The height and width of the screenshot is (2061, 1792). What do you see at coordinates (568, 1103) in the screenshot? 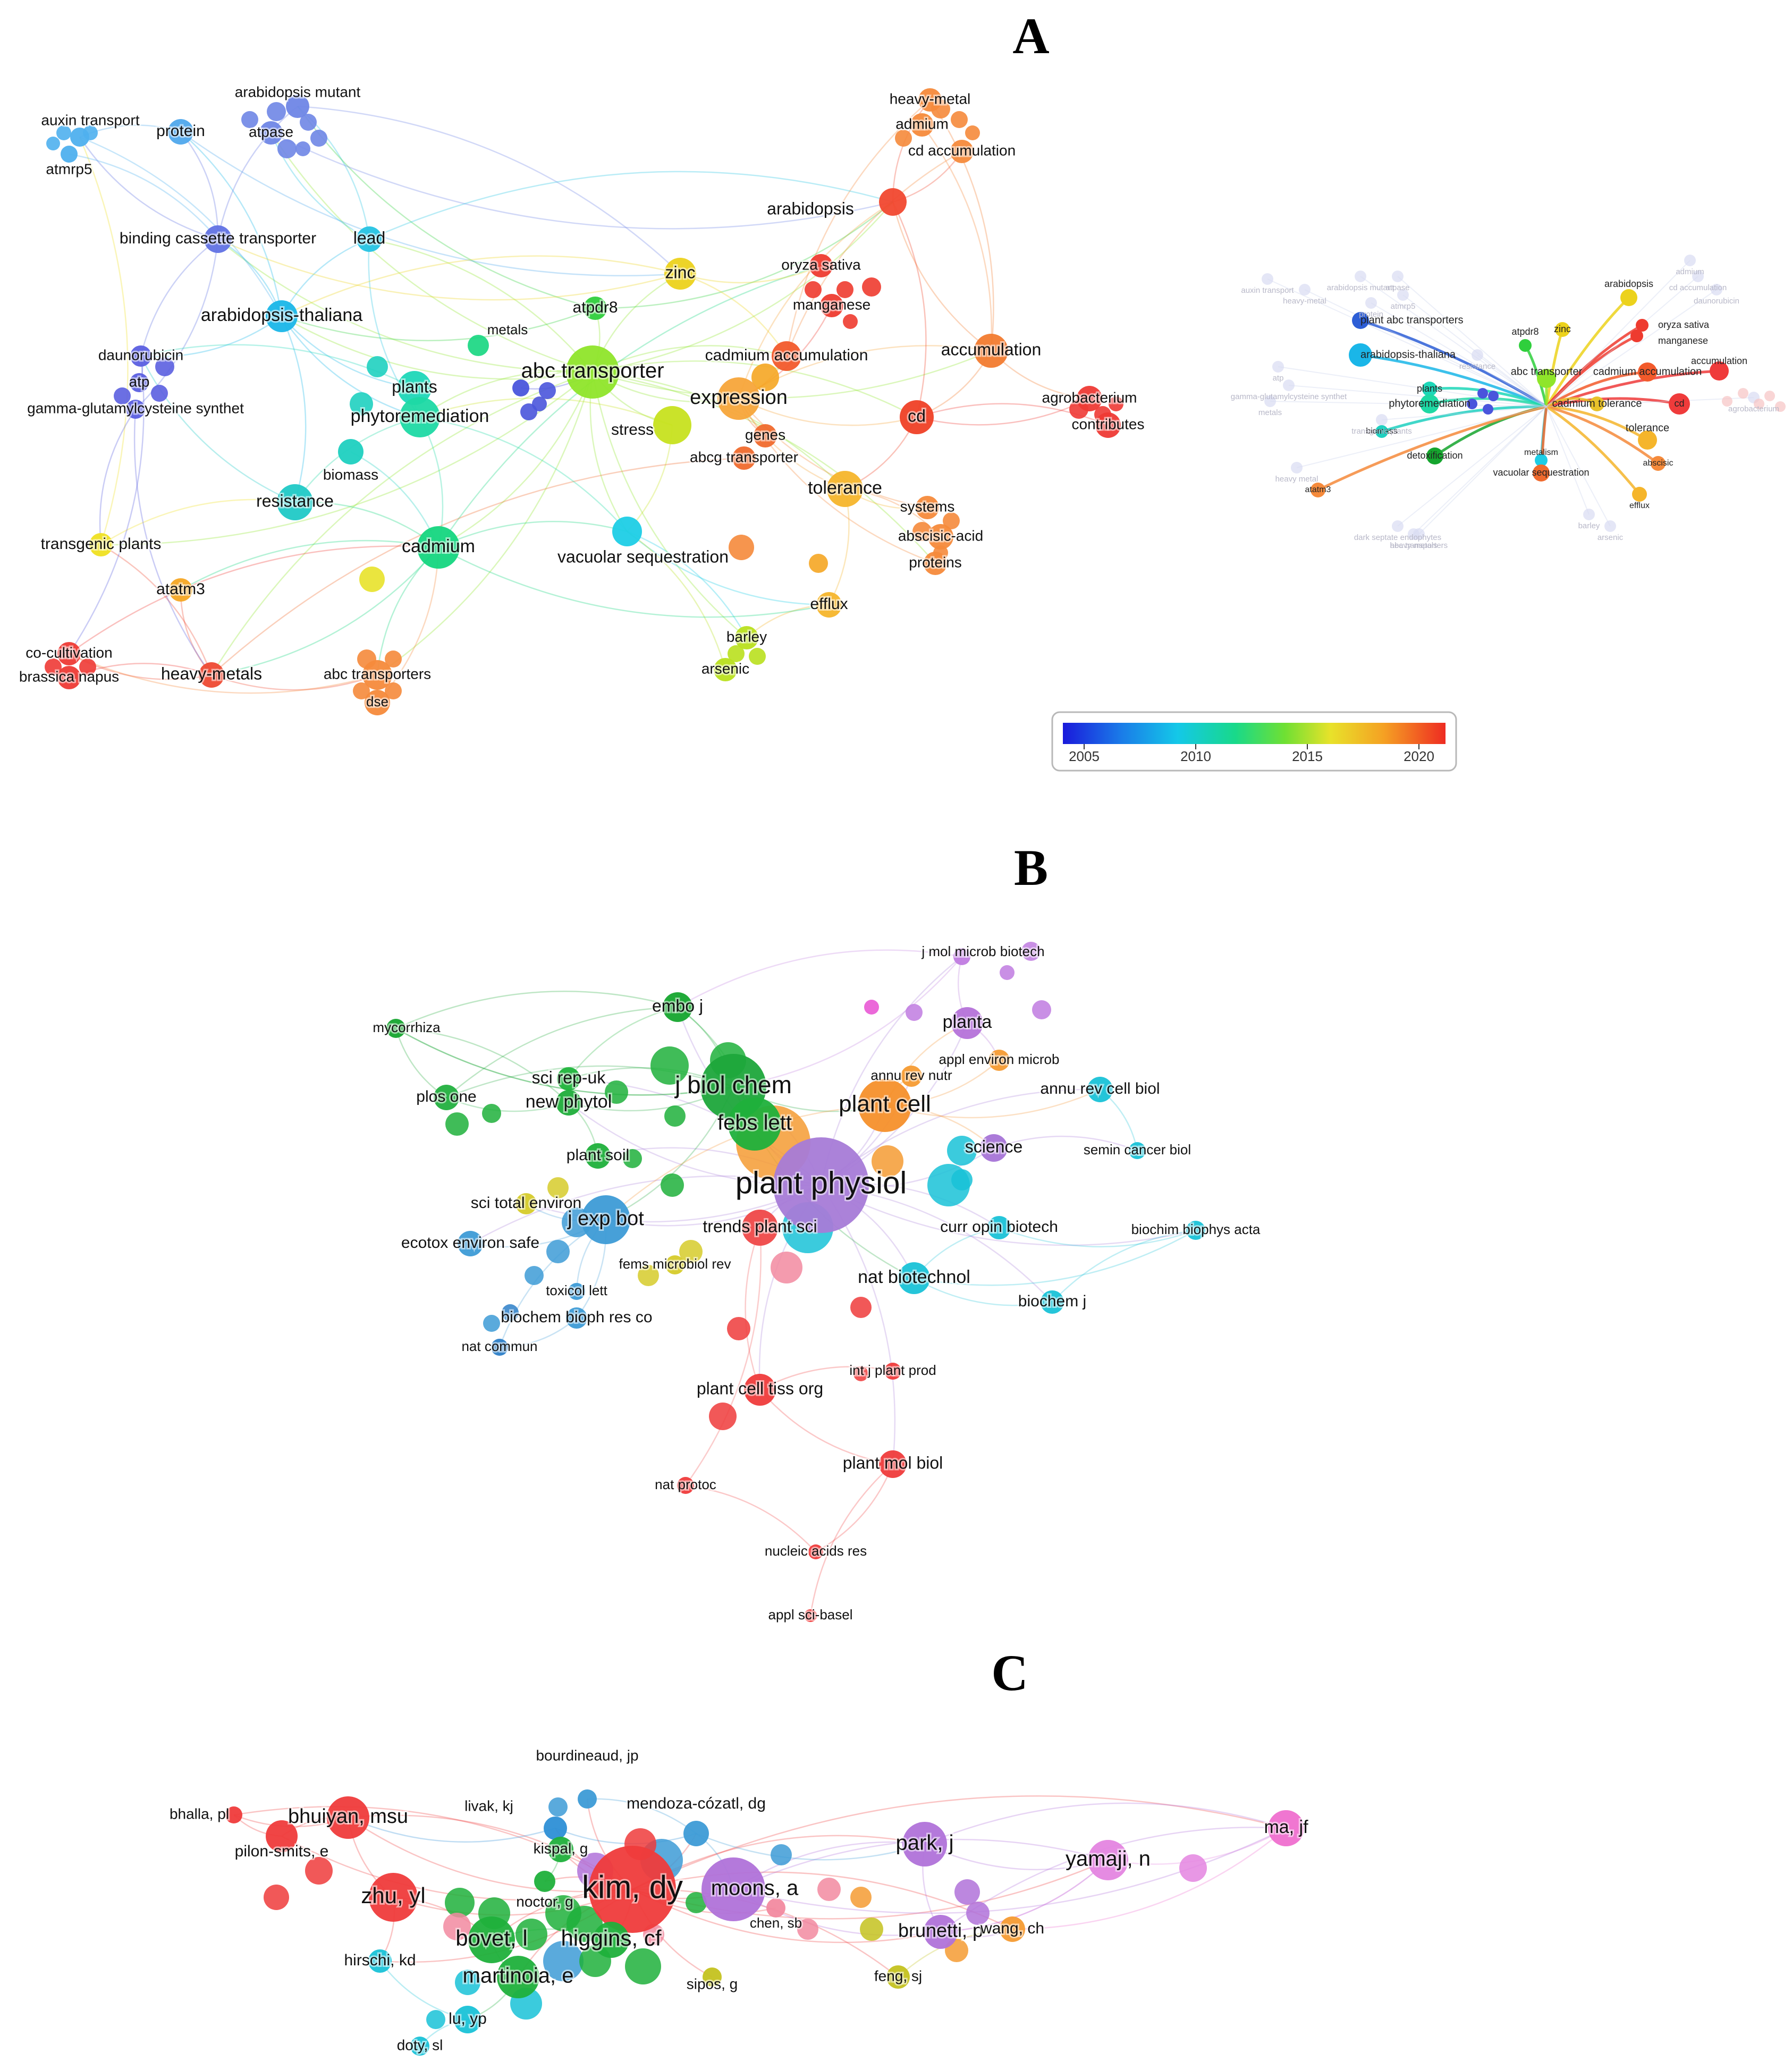
I see `node-new-phytol` at bounding box center [568, 1103].